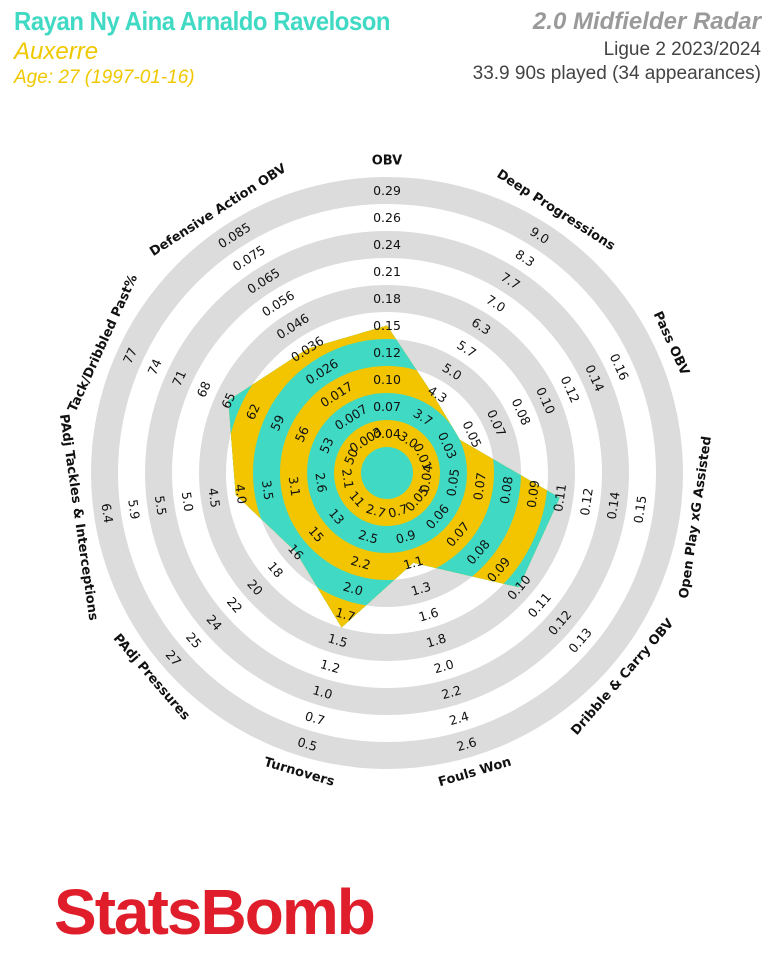 The width and height of the screenshot is (775, 975). I want to click on tick-label: 1.5, so click(337, 640).